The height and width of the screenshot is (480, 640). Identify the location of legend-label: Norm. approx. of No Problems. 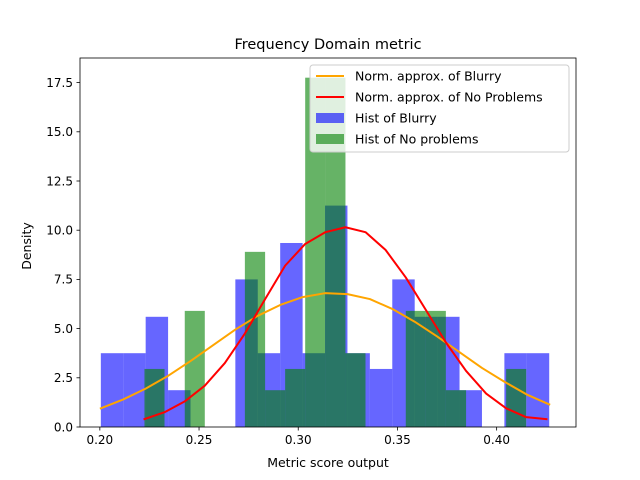
(449, 97).